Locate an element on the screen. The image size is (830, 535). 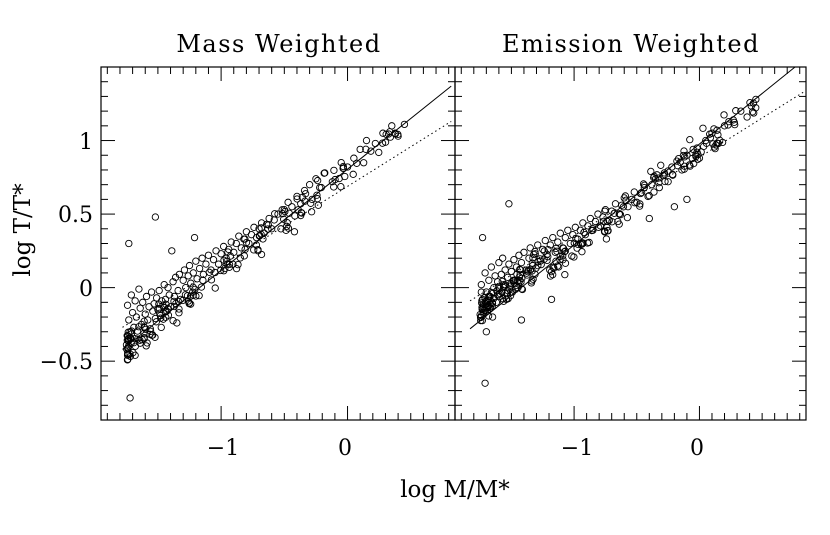
y-axis-label: log T/T* is located at coordinates (23, 230).